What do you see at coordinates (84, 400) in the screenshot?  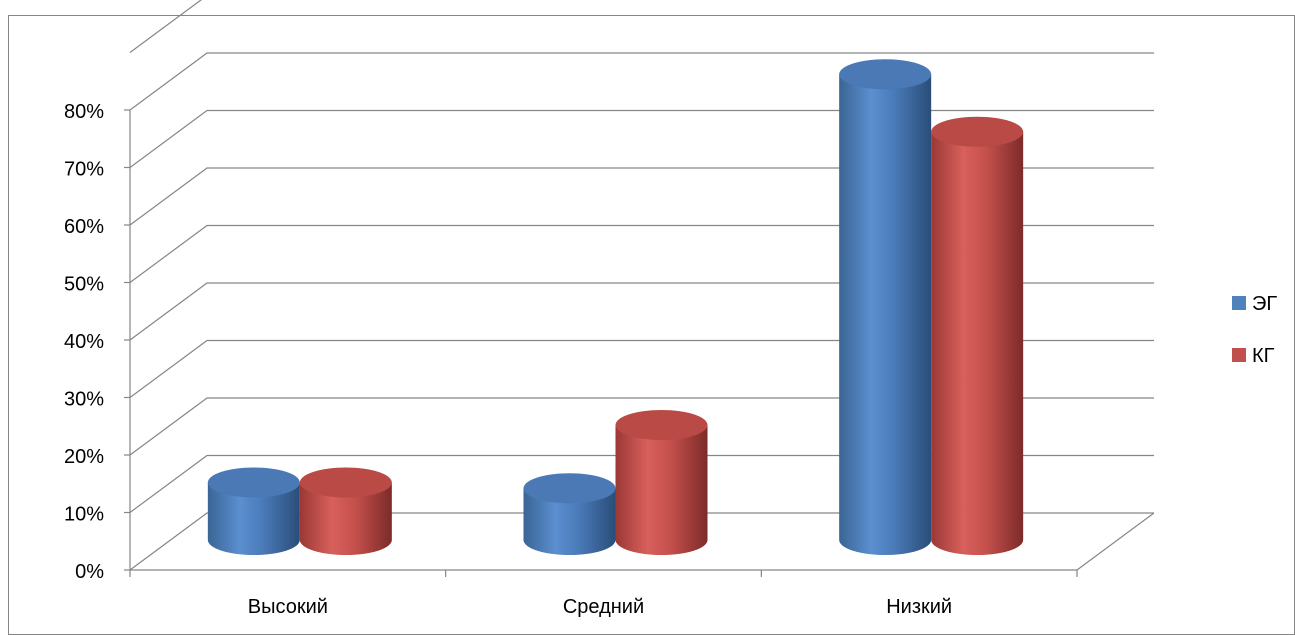 I see `y-tick-label: 30%` at bounding box center [84, 400].